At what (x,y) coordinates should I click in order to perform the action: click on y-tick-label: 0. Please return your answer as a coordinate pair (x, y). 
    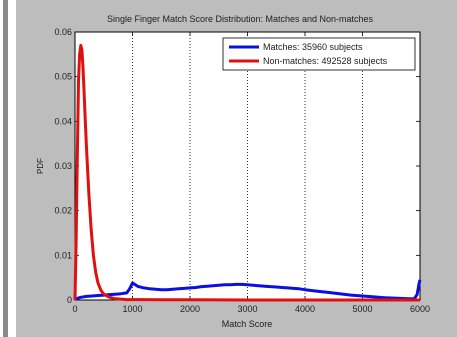
    Looking at the image, I should click on (69, 300).